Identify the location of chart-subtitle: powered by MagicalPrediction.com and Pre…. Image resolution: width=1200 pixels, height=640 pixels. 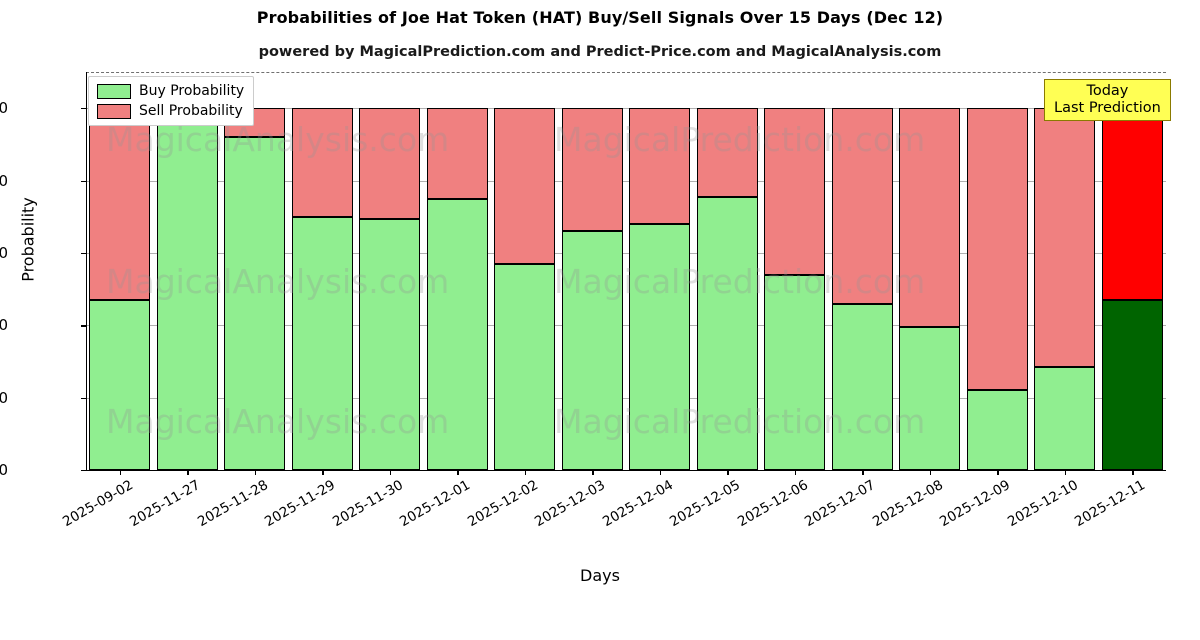
(600, 52).